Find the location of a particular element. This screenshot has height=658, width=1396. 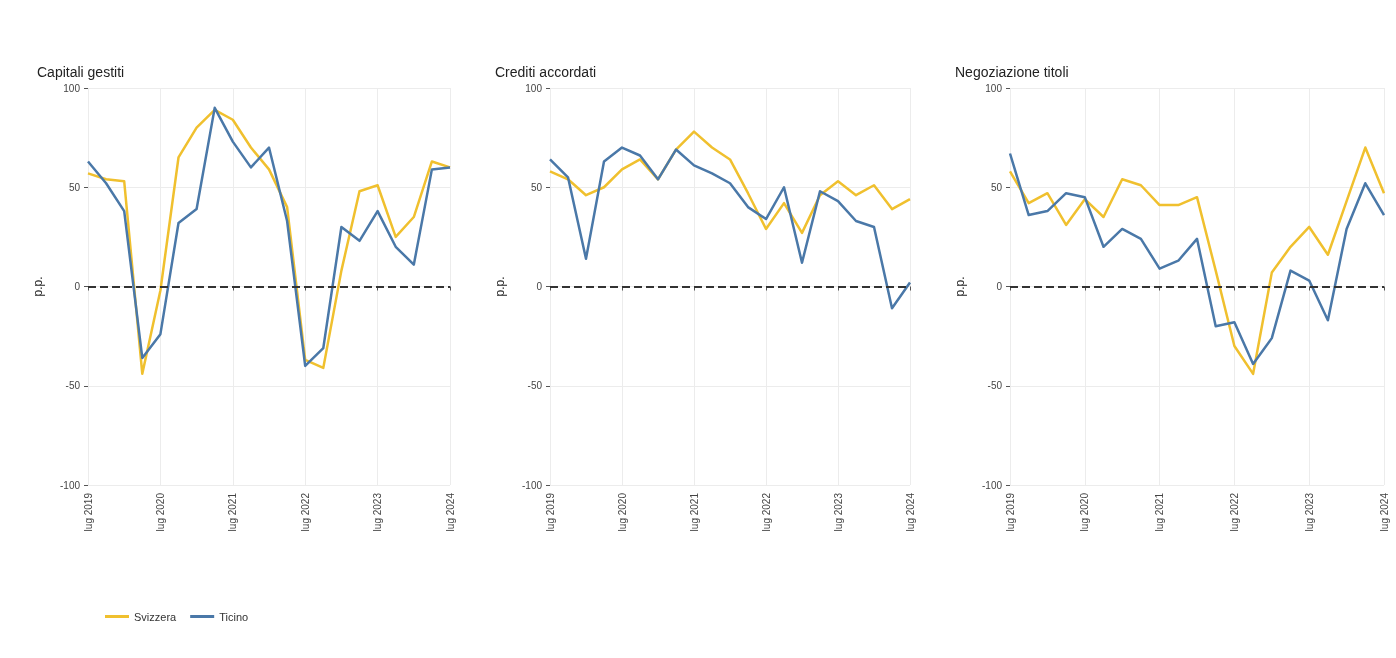

legend-label: Svizzera is located at coordinates (156, 616).